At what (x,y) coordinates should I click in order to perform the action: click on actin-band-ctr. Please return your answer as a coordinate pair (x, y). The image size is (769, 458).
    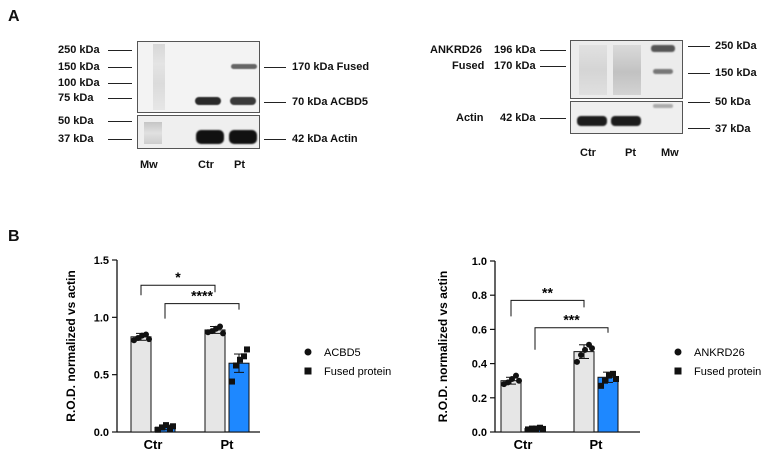
    Looking at the image, I should click on (592, 121).